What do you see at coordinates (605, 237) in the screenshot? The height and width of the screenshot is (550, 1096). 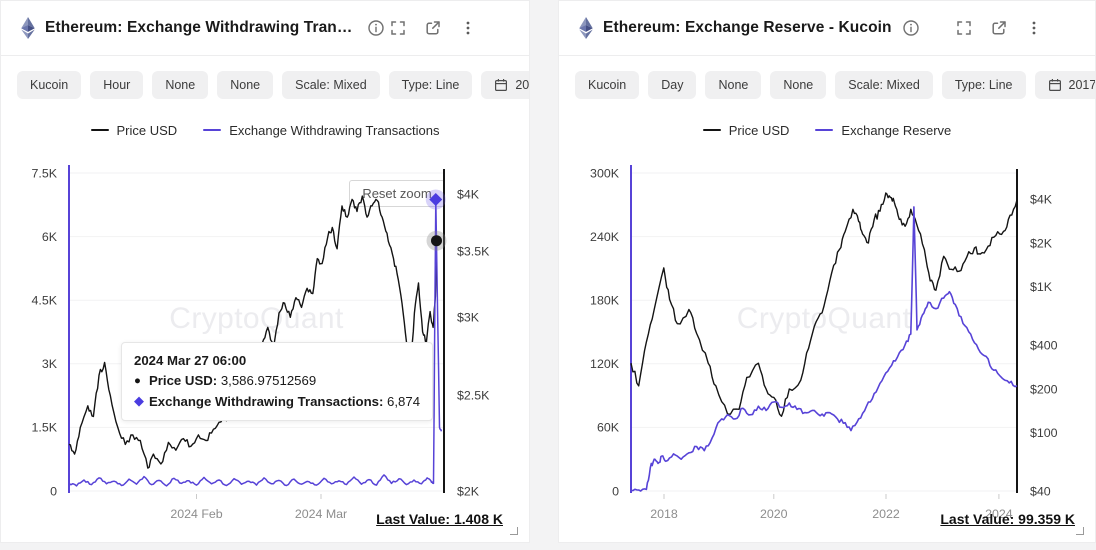 I see `svg-text: 240K` at bounding box center [605, 237].